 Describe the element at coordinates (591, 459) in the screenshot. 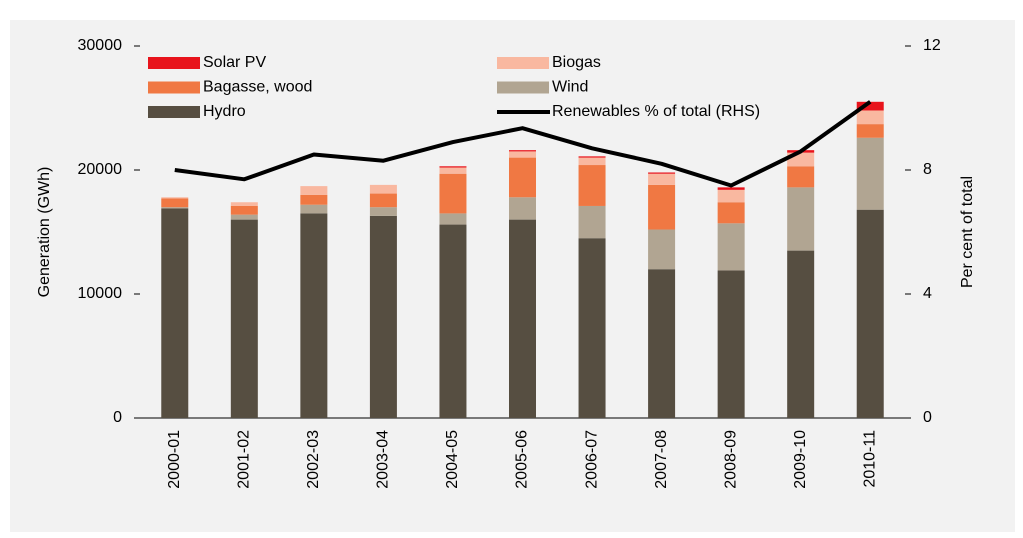

I see `x-tick-label: 2006-07` at that location.